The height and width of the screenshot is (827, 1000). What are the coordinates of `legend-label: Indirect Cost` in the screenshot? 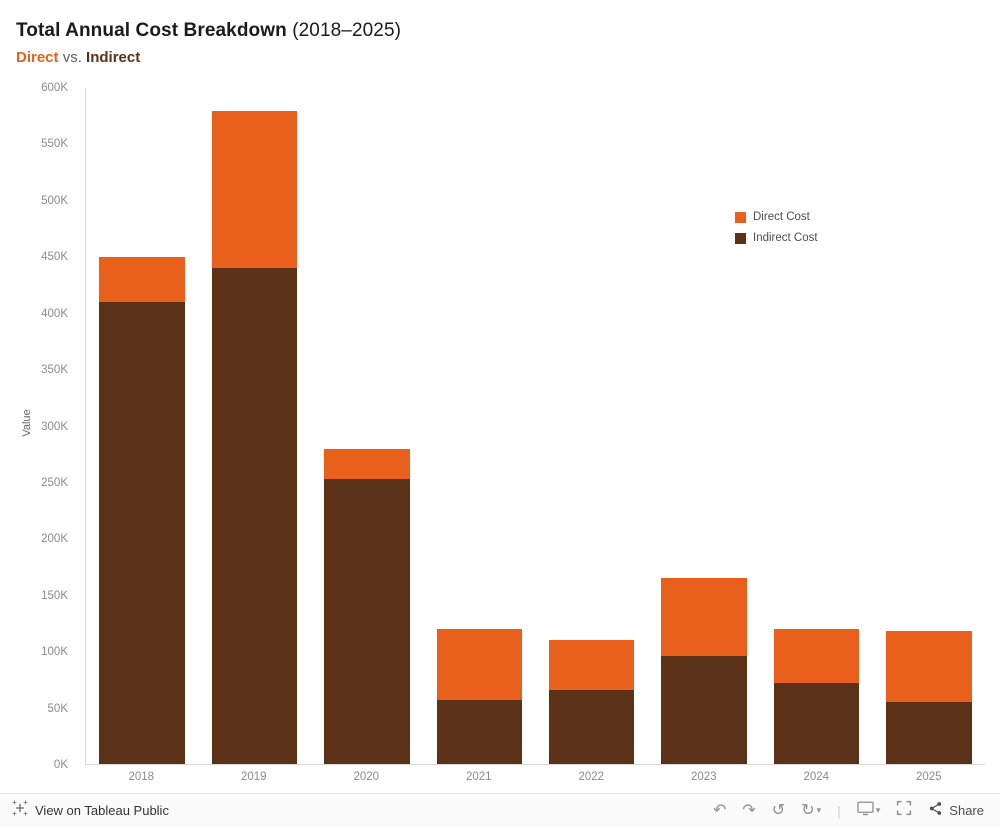 It's located at (785, 238).